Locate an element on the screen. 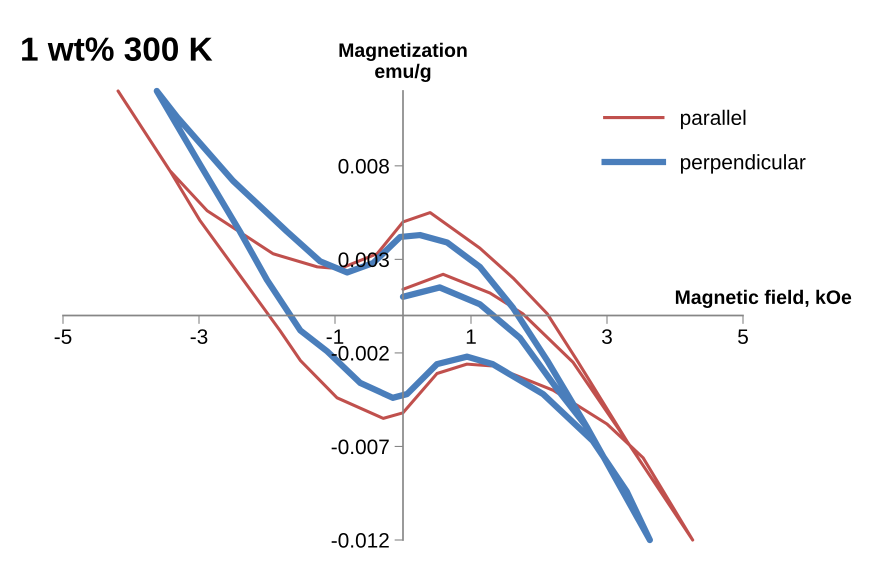 The width and height of the screenshot is (889, 564). x-tick-label: 1 is located at coordinates (471, 336).